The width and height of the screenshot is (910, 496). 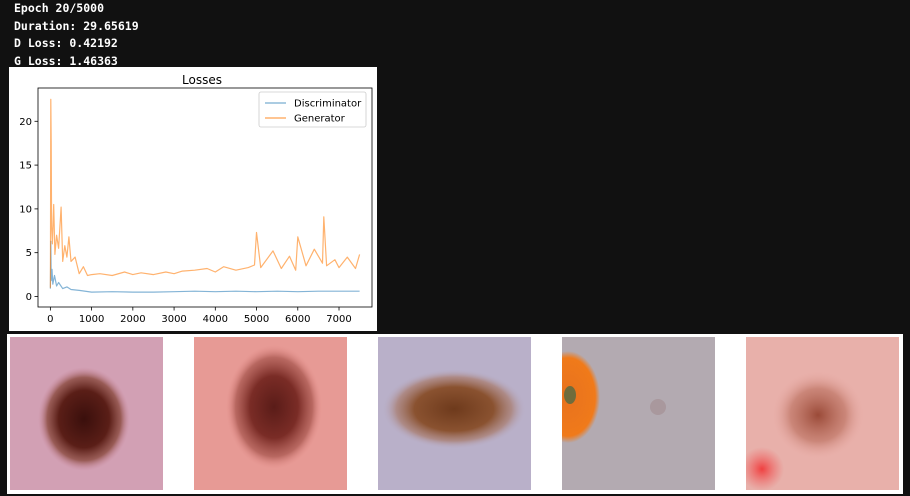 What do you see at coordinates (320, 119) in the screenshot?
I see `legend-label-generator: Generator` at bounding box center [320, 119].